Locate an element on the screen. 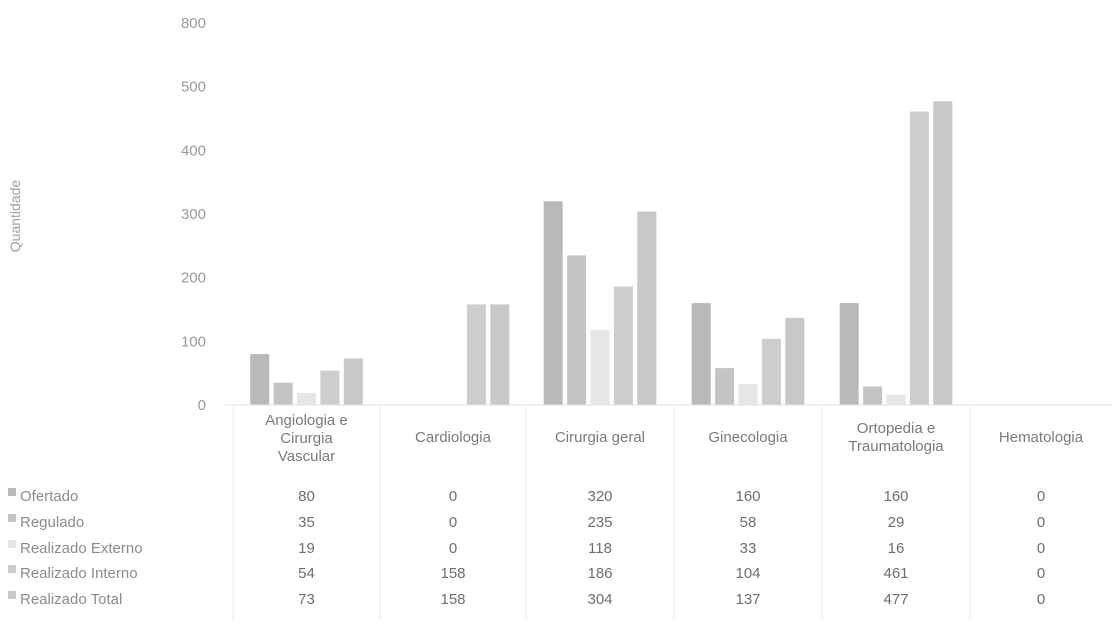  category-label: Cirurgia is located at coordinates (306, 438).